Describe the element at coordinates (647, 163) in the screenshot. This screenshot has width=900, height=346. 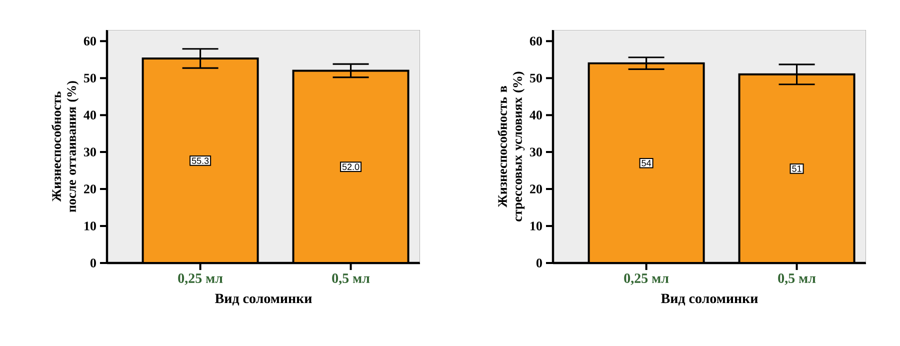
I see `data-label: 54` at that location.